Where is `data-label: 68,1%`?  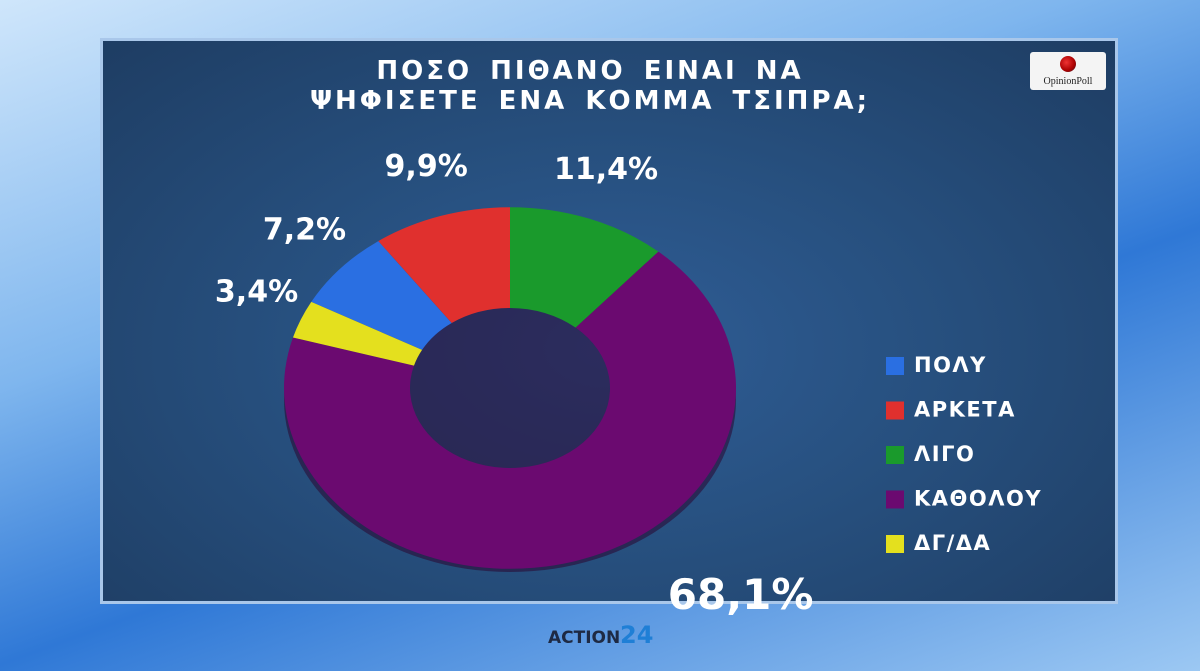
data-label: 68,1% is located at coordinates (741, 594).